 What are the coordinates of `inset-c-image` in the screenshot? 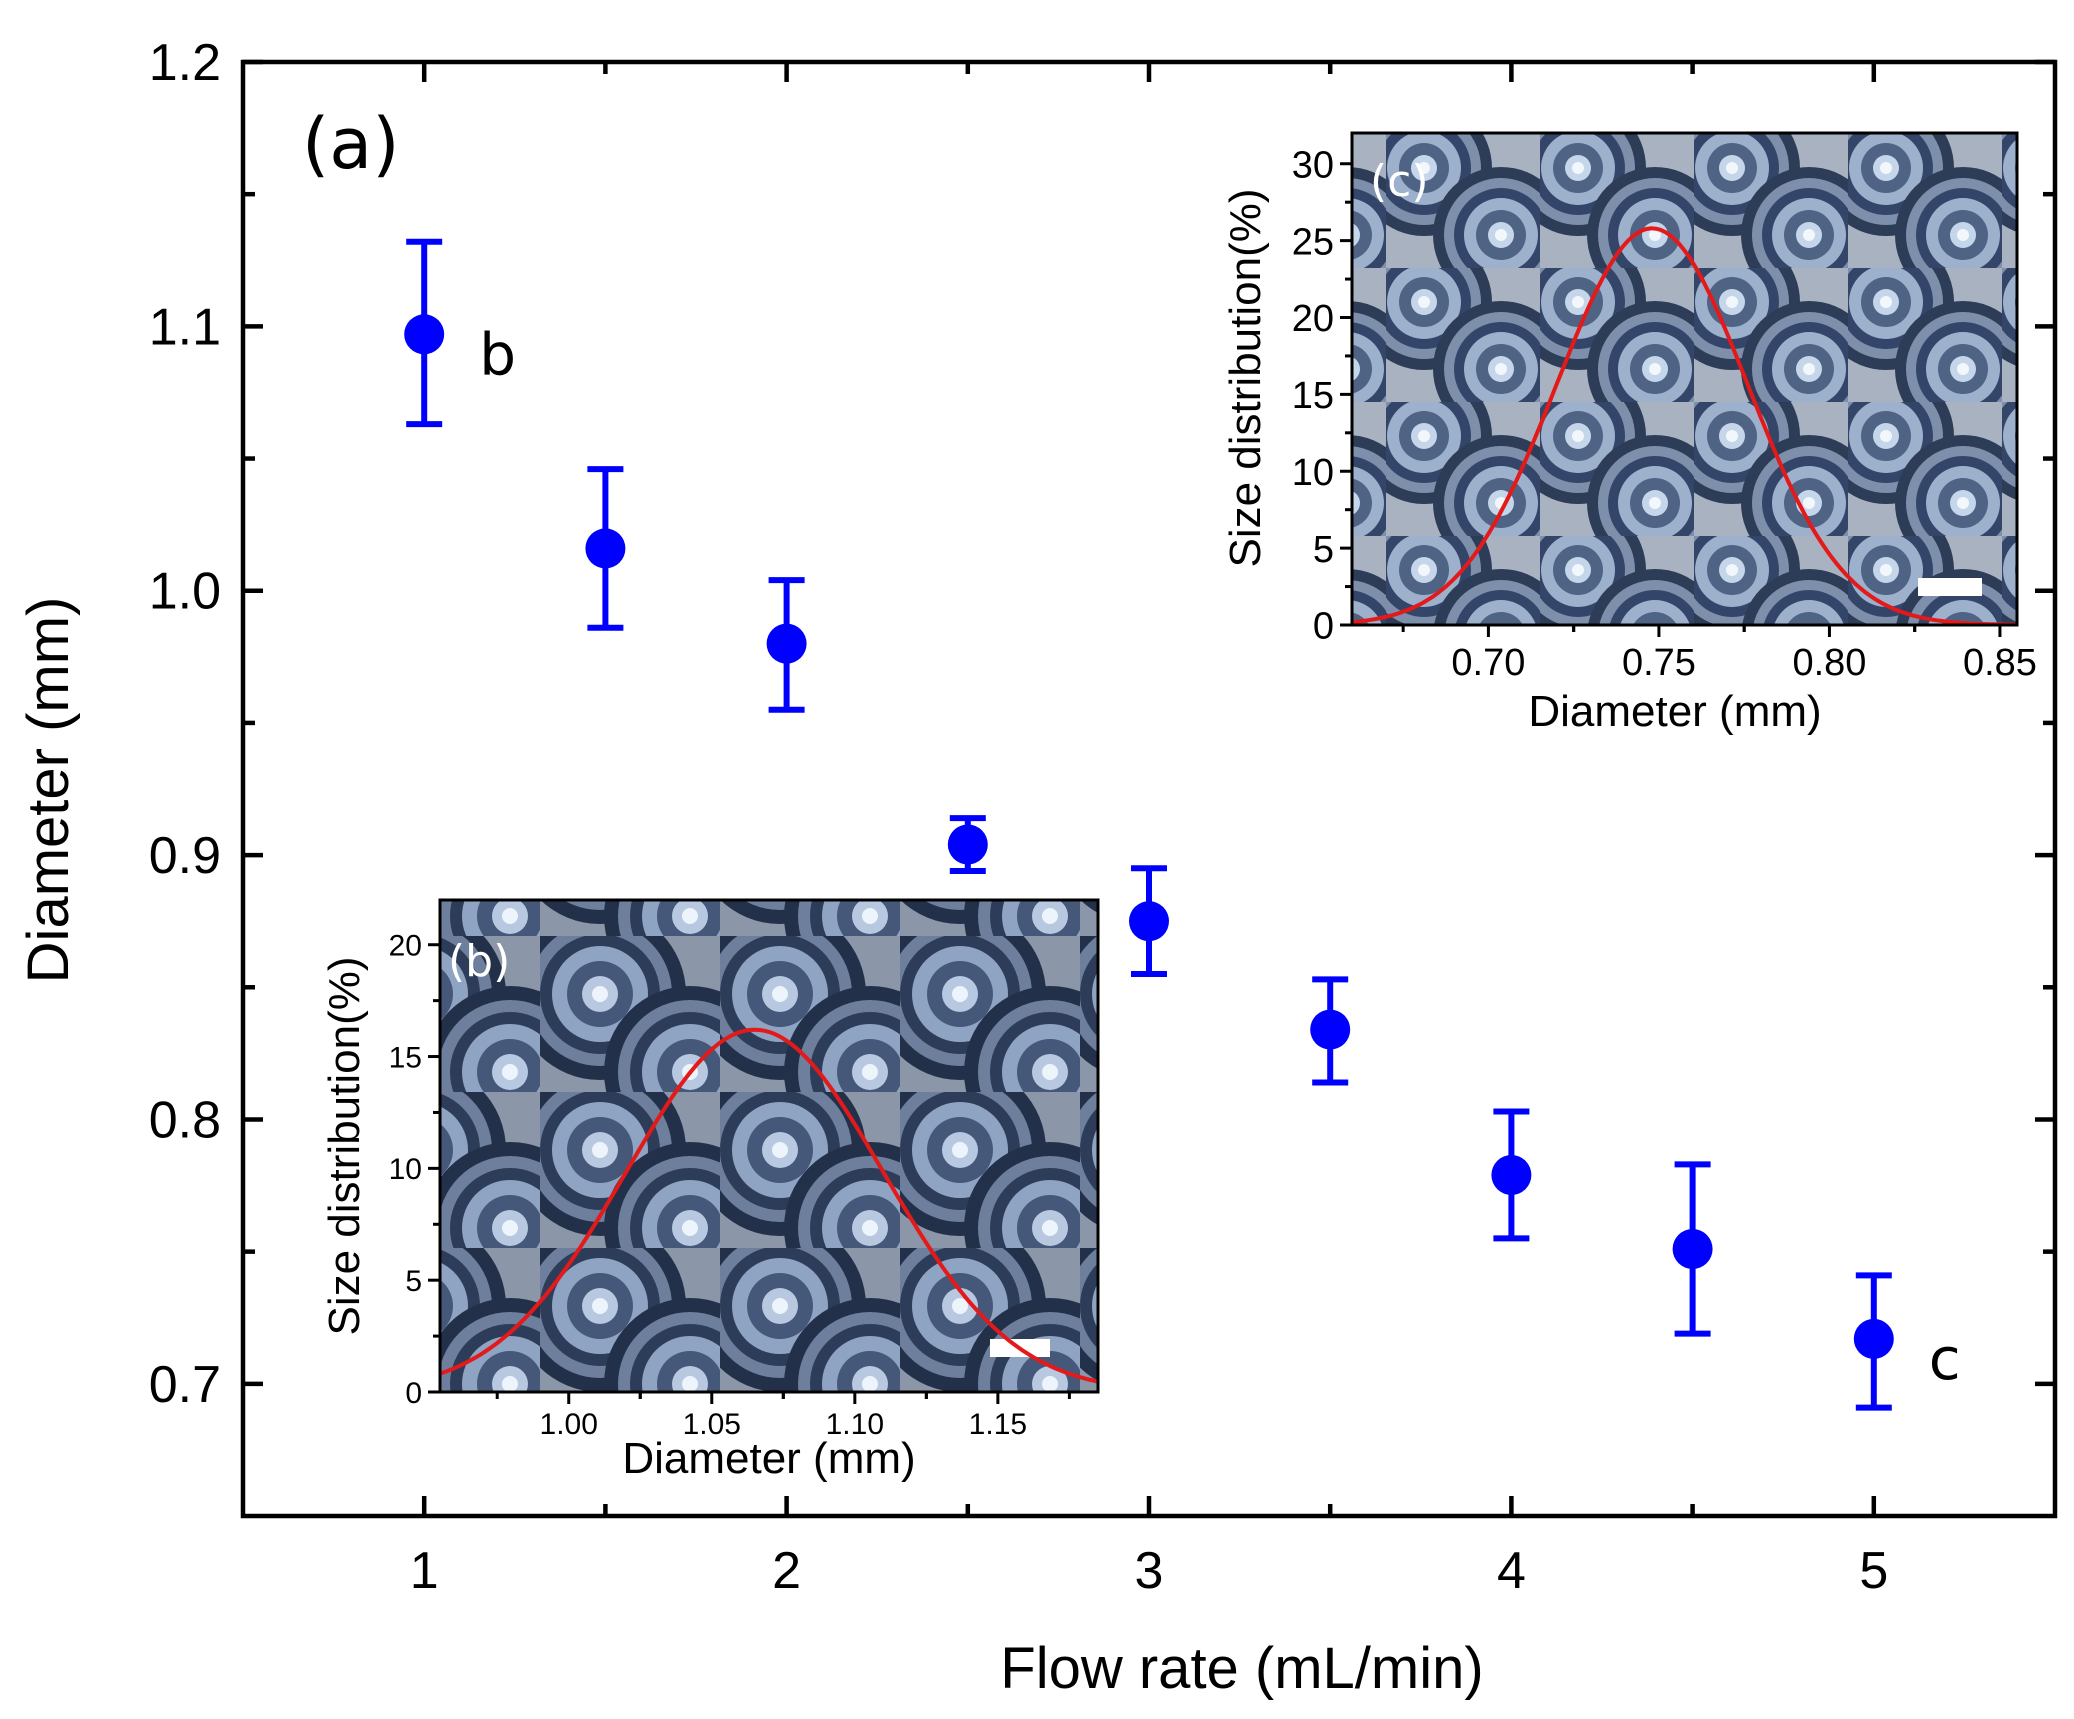 It's located at (1684, 379).